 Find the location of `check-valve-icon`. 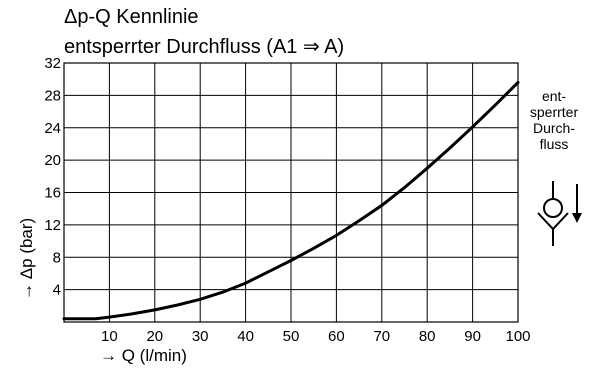

check-valve-icon is located at coordinates (559, 213).